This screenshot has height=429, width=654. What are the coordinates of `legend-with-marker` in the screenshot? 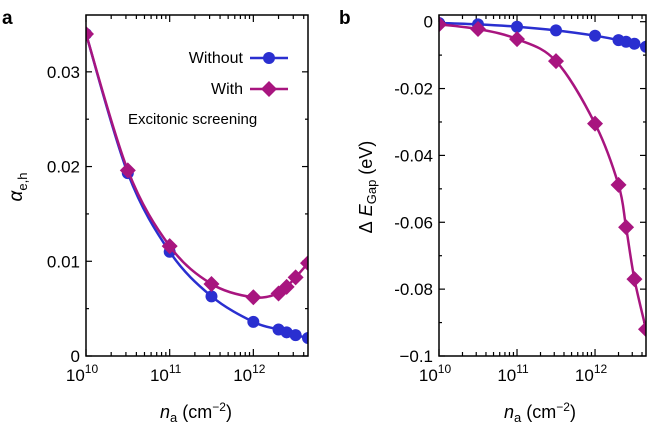 It's located at (269, 89).